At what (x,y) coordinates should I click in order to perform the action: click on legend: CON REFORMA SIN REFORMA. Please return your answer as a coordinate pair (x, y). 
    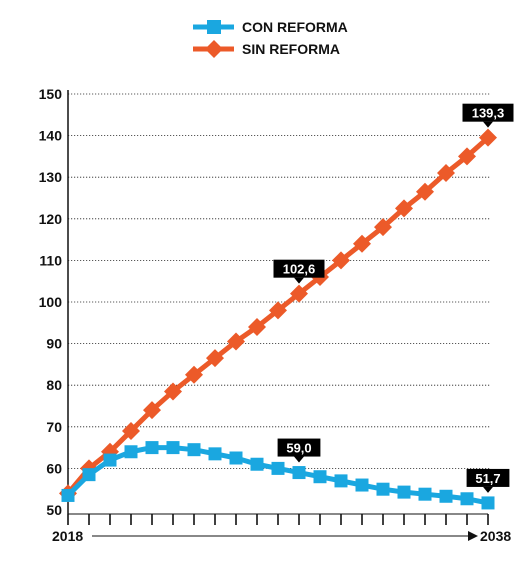
    Looking at the image, I should click on (270, 38).